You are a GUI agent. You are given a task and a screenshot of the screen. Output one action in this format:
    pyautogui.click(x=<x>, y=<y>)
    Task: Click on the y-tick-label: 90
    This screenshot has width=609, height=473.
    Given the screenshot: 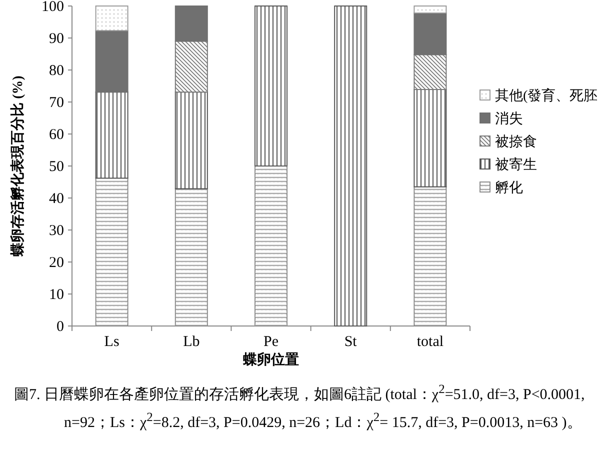 What is the action you would take?
    pyautogui.click(x=56, y=39)
    